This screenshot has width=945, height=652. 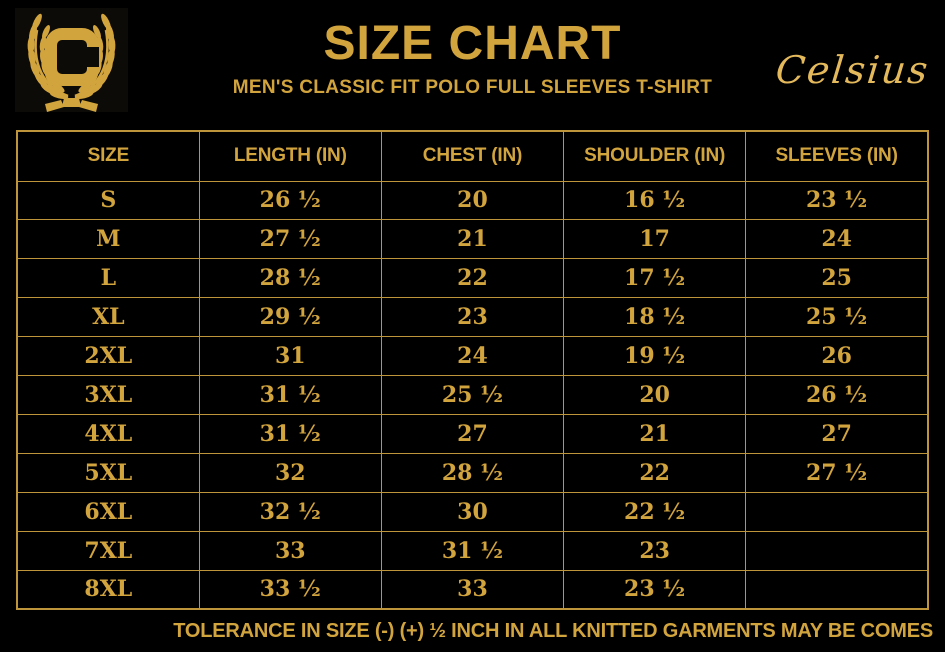 I want to click on measurement-cell: 31, so click(x=290, y=356).